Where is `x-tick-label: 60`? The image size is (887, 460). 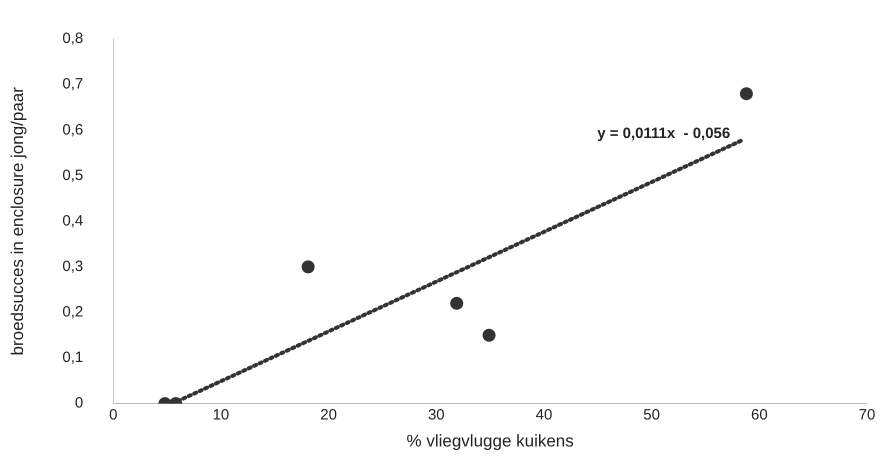
x-tick-label: 60 is located at coordinates (759, 415).